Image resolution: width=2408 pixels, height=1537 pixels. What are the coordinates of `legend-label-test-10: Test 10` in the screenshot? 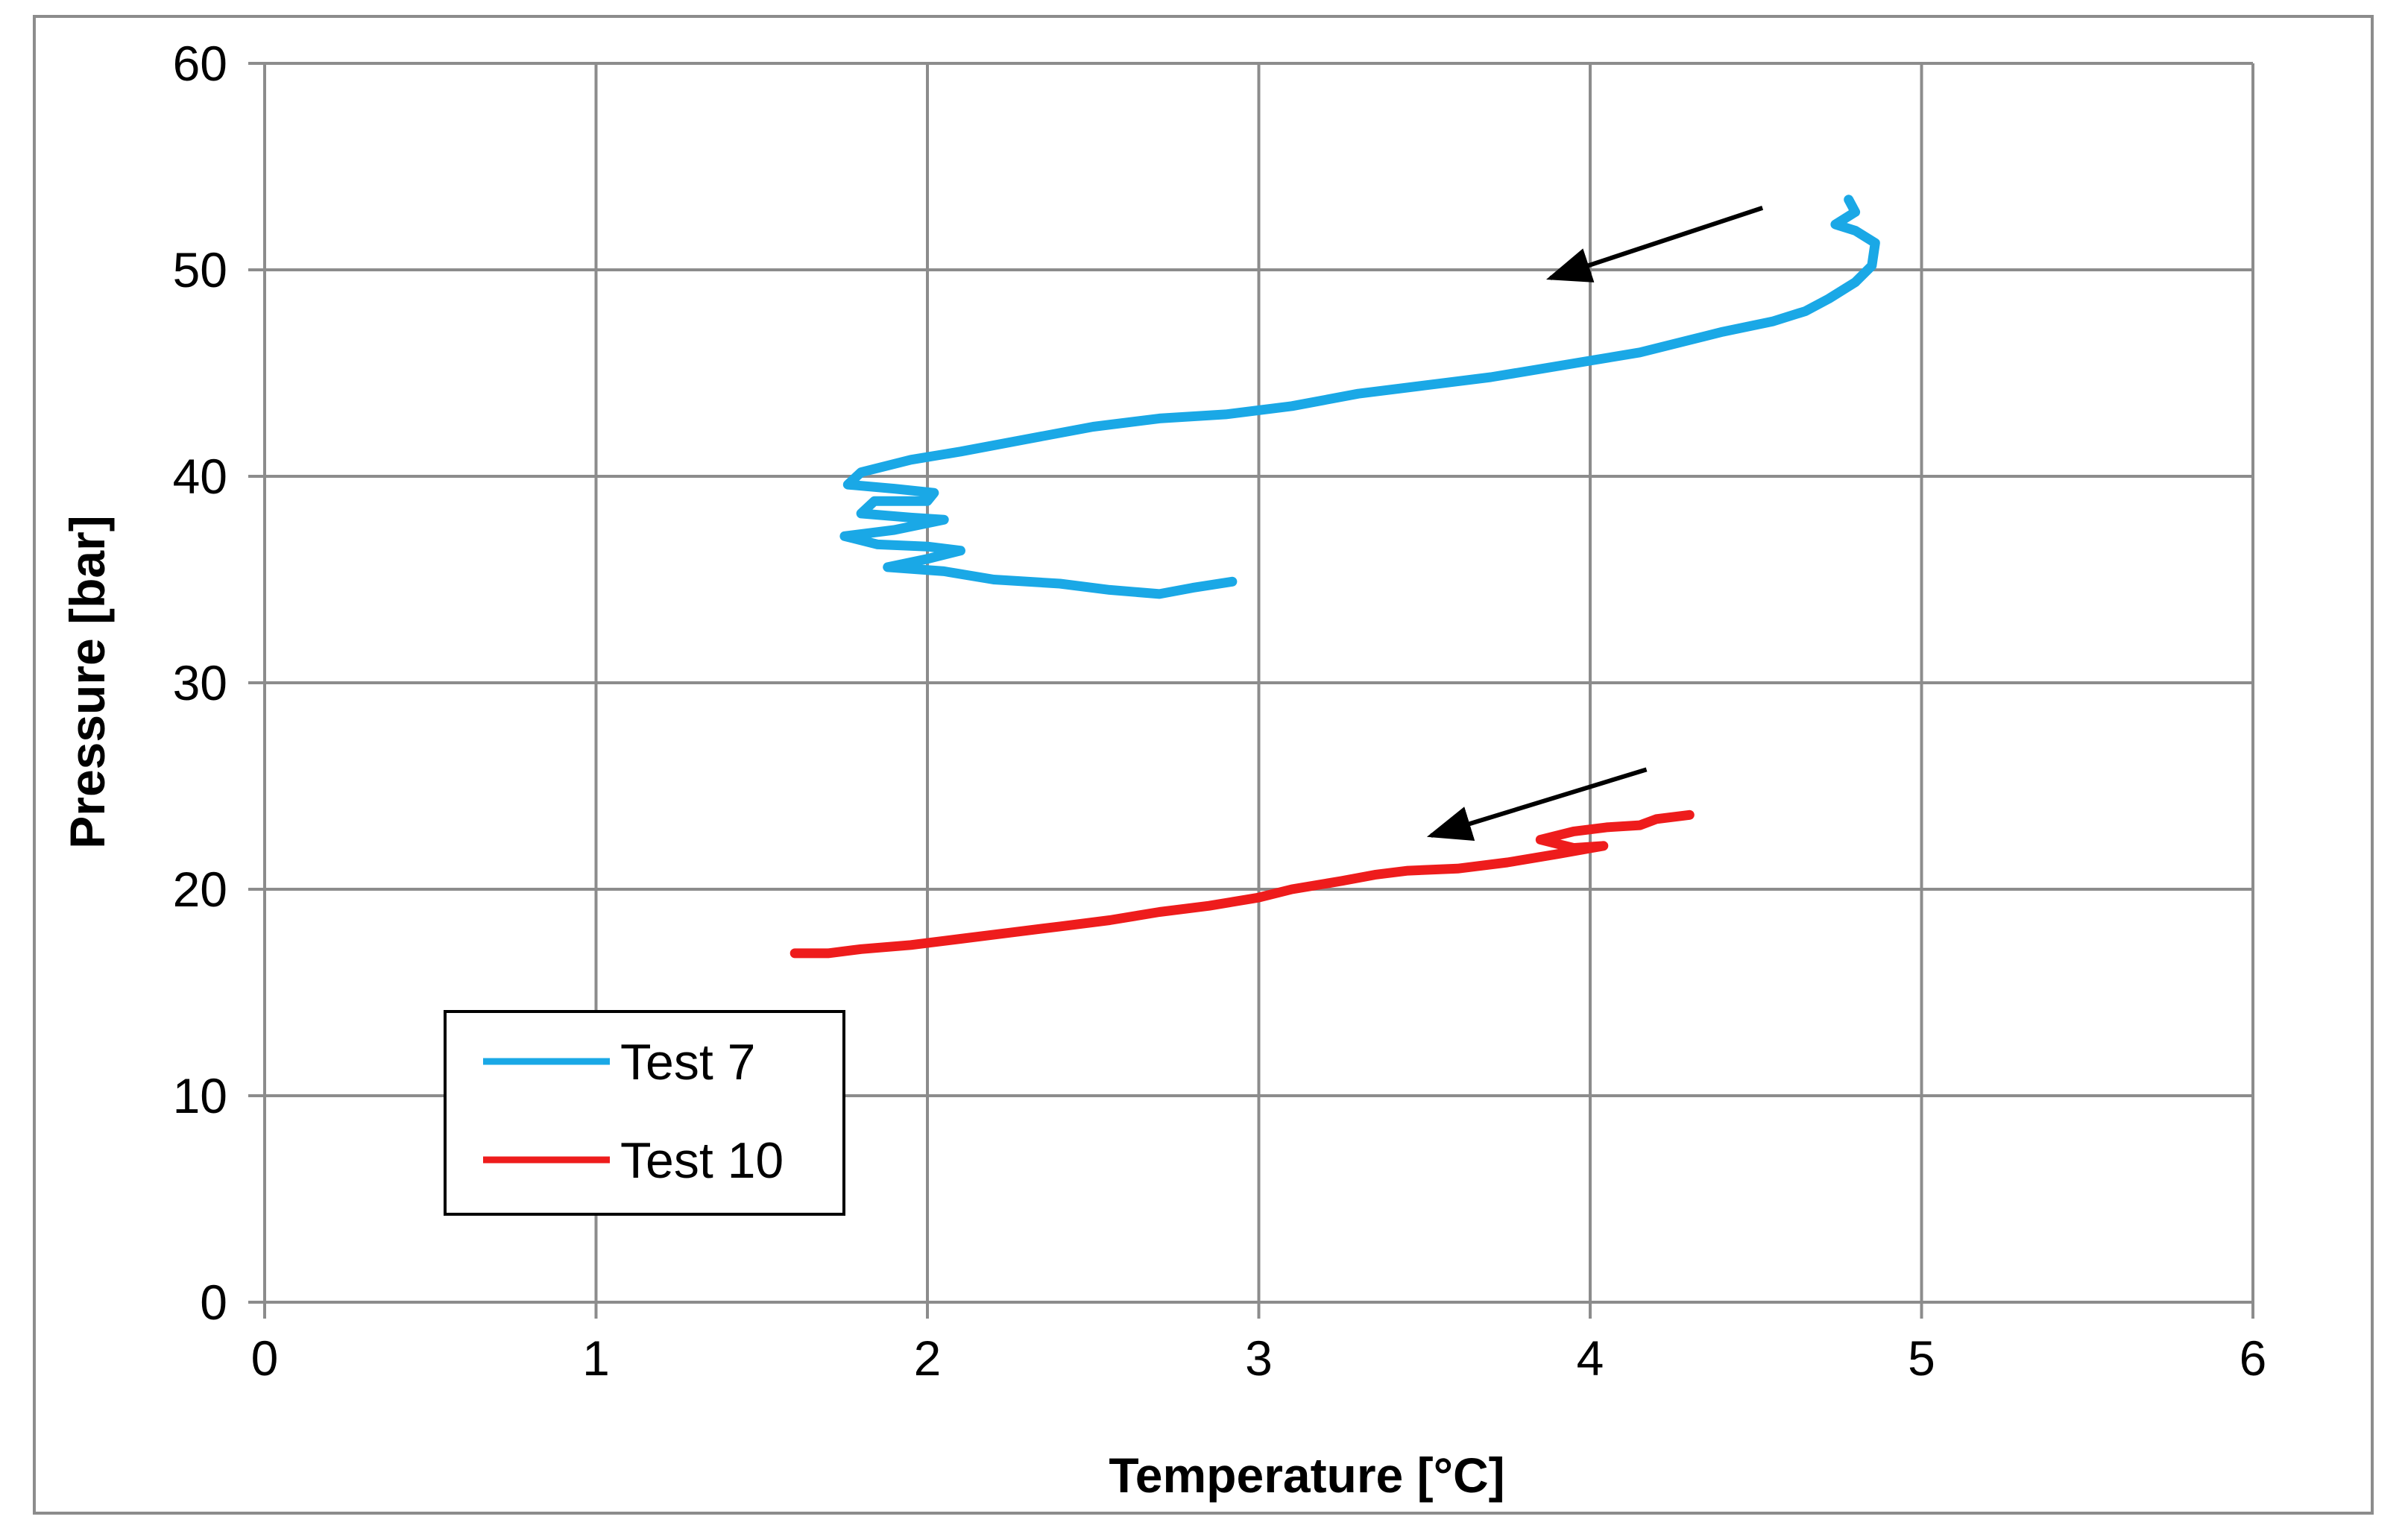 It's located at (702, 1160).